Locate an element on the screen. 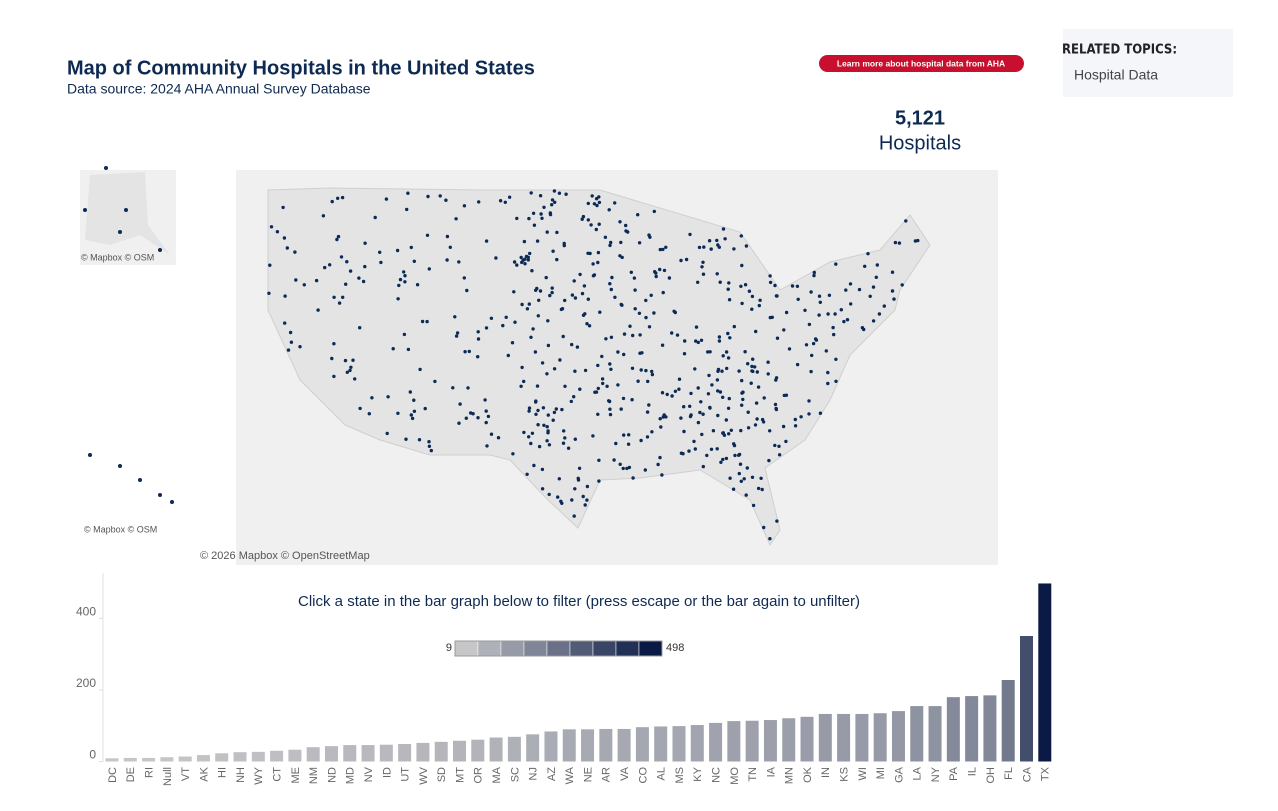  legend-frame is located at coordinates (558, 648).